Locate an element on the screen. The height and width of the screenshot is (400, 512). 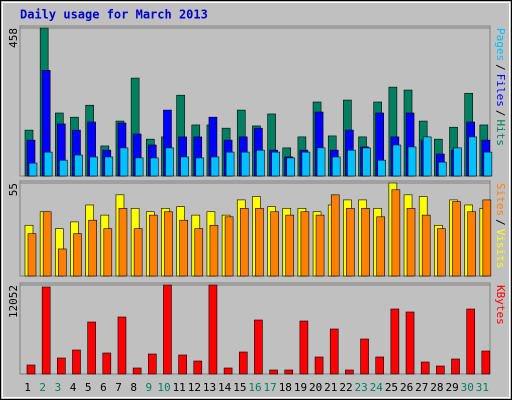
x-tick-label: 2 is located at coordinates (42, 387).